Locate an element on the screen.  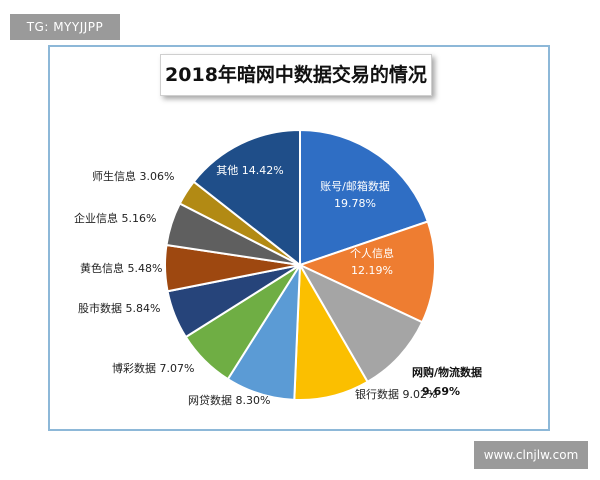
slice-label: 银行数据 9.02% is located at coordinates (396, 394).